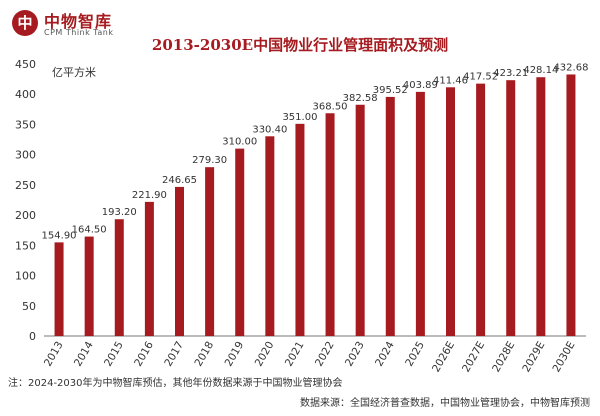 The image size is (600, 416). I want to click on bar-value-label: 193.20, so click(119, 212).